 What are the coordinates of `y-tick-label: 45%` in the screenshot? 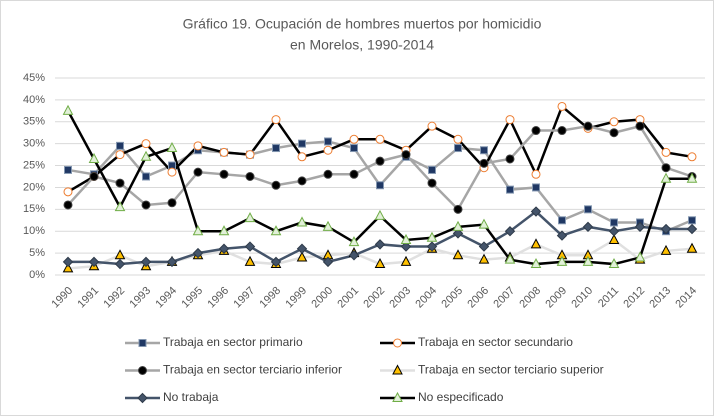 It's located at (34, 78).